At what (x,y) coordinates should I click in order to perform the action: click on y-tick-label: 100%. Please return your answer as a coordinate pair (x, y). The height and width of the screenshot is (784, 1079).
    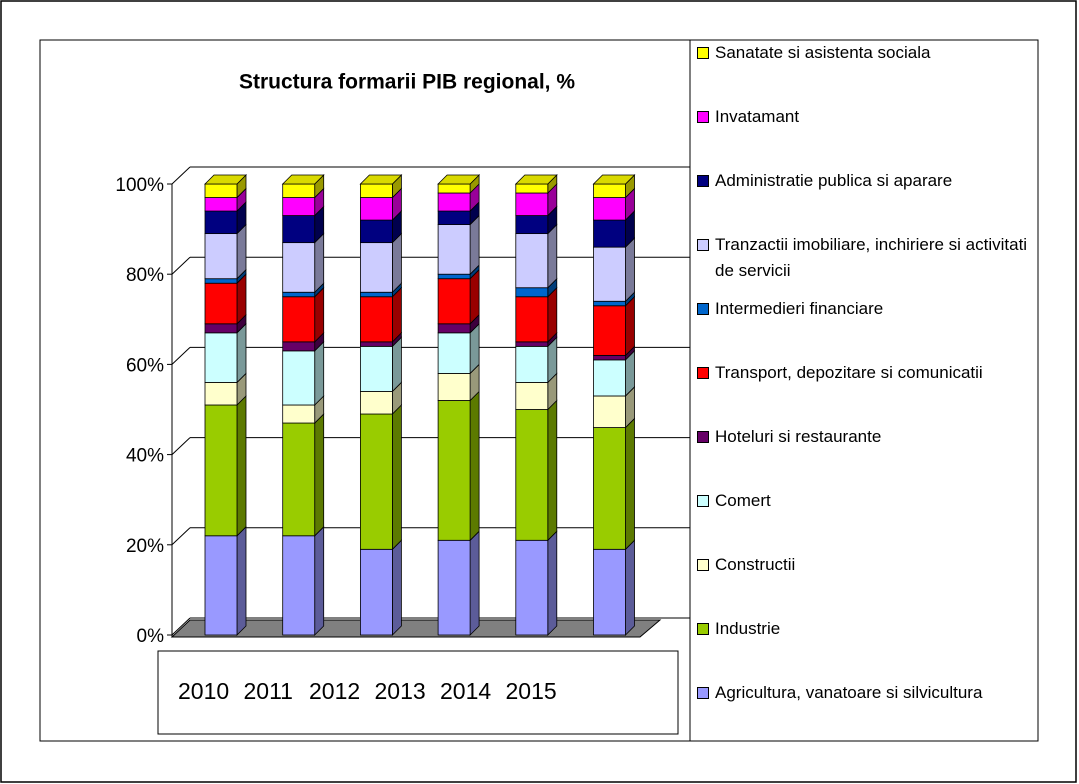
    Looking at the image, I should click on (139, 185).